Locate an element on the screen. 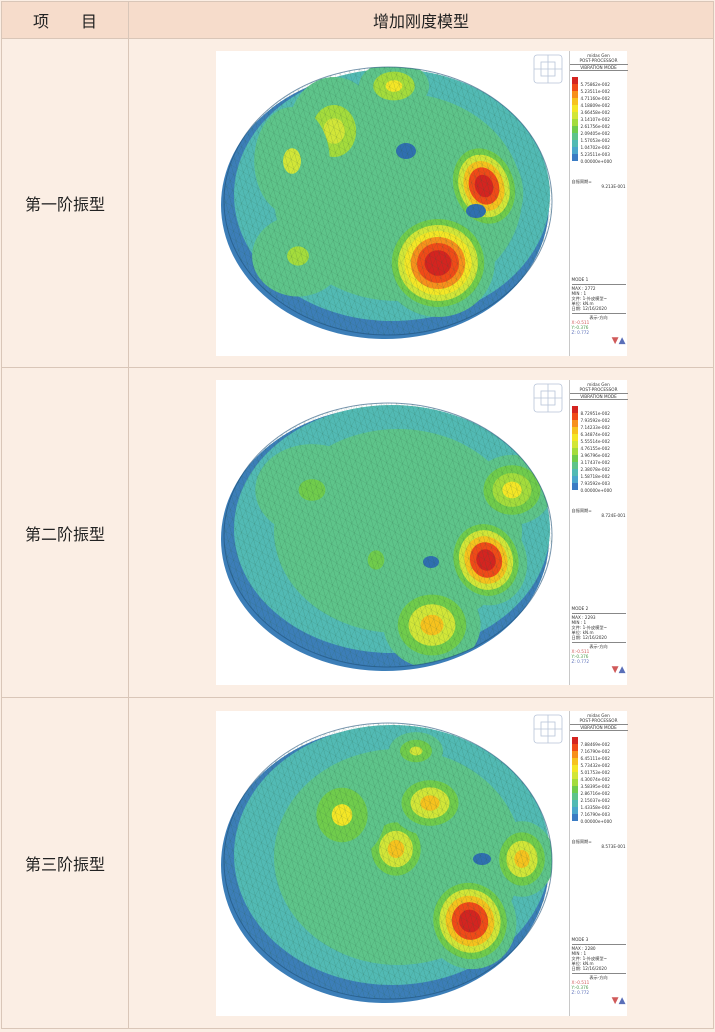  legend-value: 5.55514e-002 is located at coordinates (595, 441).